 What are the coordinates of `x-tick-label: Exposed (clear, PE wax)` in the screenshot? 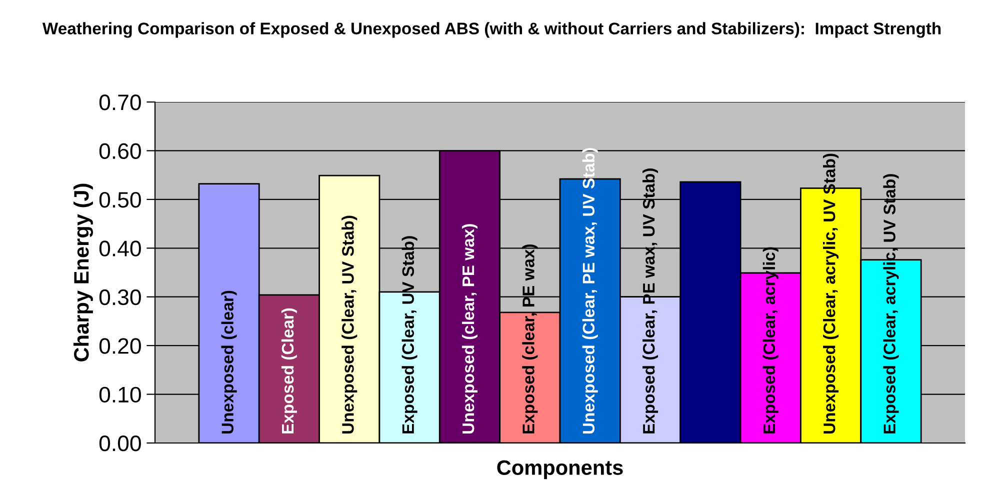 It's located at (530, 339).